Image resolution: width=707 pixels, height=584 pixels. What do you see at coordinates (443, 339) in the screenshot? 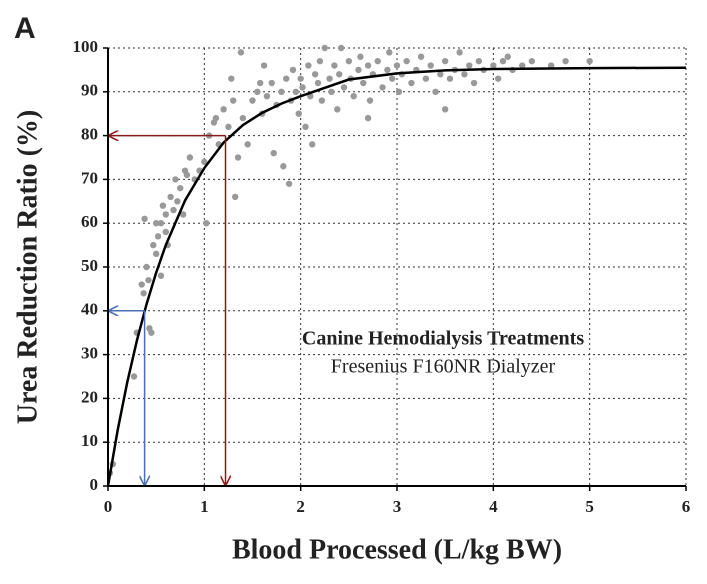
I see `annotation-title: Canine Hemodialysis Treatments` at bounding box center [443, 339].